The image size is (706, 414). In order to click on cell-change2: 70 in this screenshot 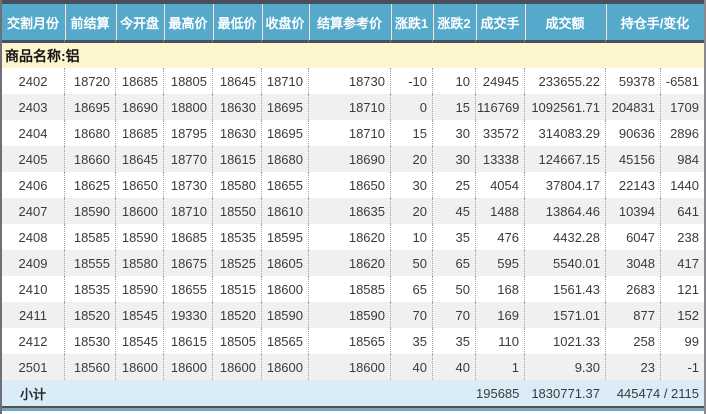, I will do `click(453, 315)`.